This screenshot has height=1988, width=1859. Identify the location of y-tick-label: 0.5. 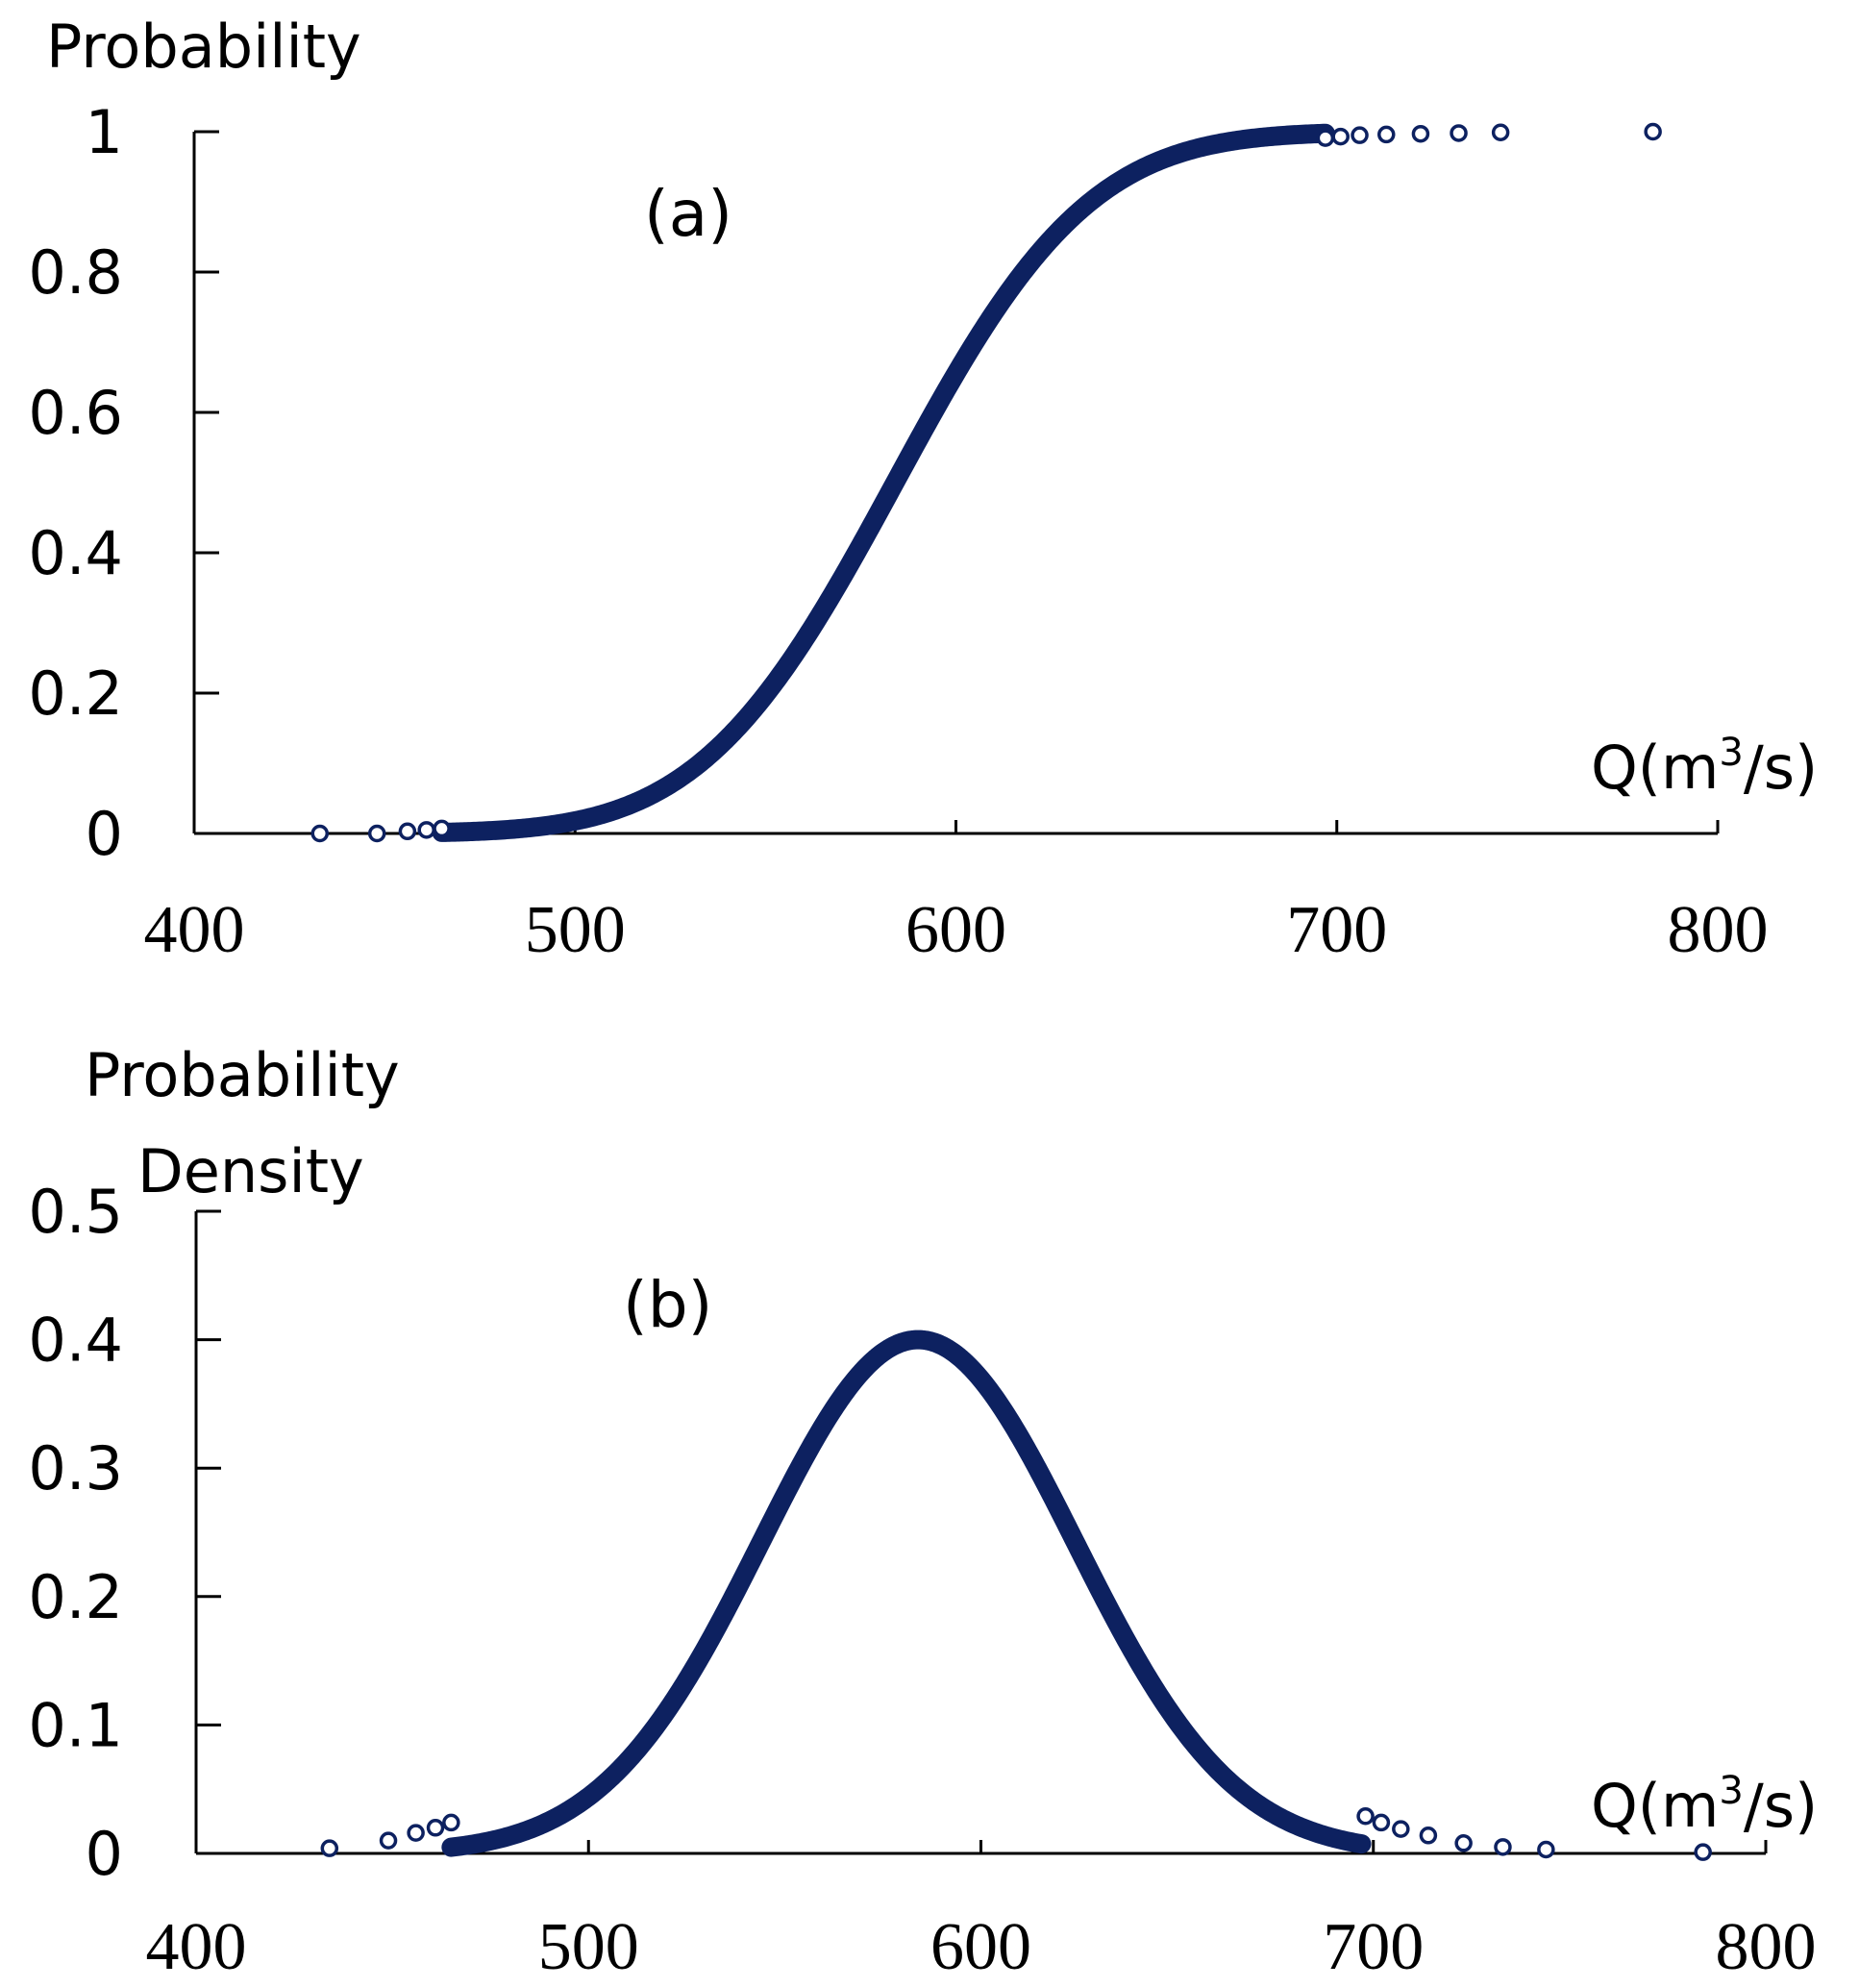
(75, 1212).